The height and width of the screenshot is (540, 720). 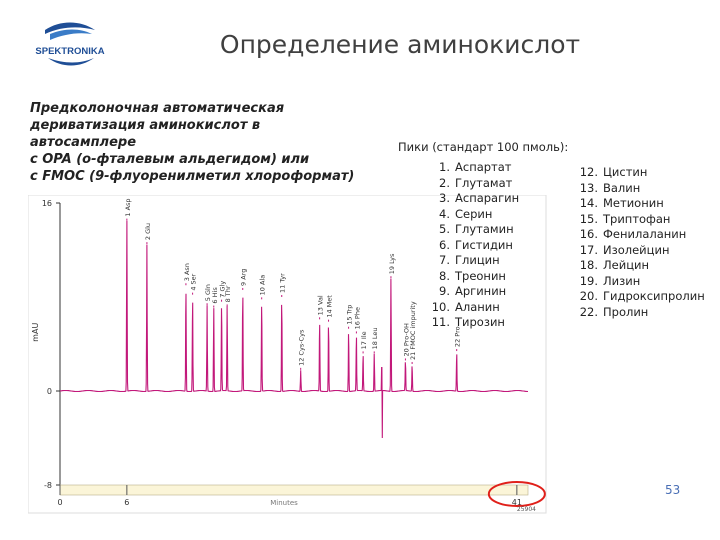 I want to click on peak-list-item: 12. Цистин, so click(x=638, y=173).